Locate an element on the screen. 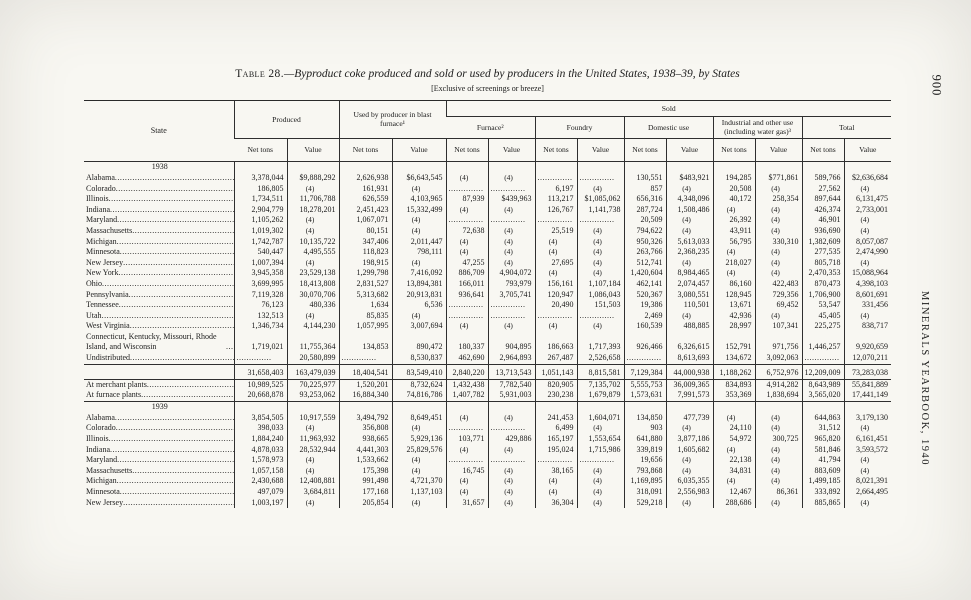  value-cell: 6,197 is located at coordinates (555, 189).